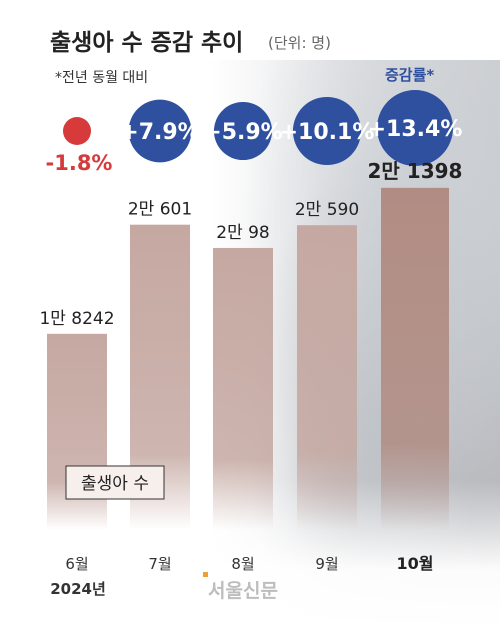  I want to click on value-label-3: 2만 98, so click(243, 233).